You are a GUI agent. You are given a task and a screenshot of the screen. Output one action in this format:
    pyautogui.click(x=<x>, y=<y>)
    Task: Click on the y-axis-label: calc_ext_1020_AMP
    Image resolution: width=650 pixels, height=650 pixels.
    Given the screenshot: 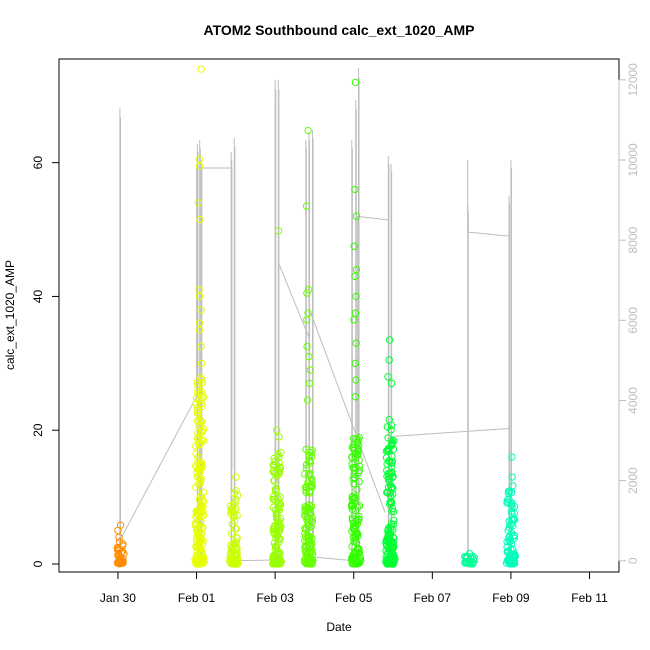 What is the action you would take?
    pyautogui.click(x=10, y=315)
    